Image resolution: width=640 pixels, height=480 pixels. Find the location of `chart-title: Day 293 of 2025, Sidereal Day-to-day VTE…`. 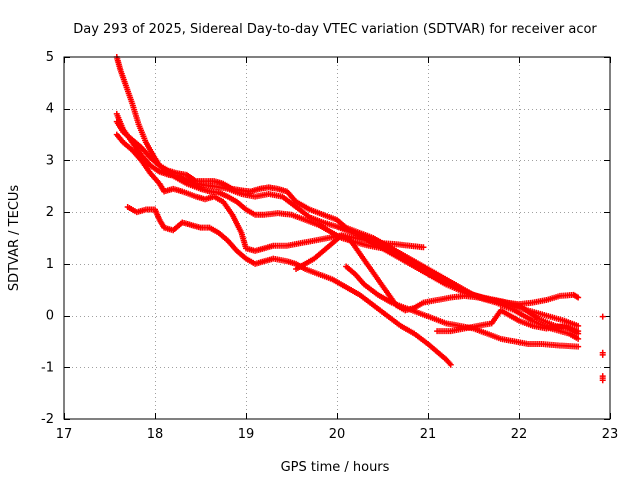

chart-title: Day 293 of 2025, Sidereal Day-to-day VTE… is located at coordinates (335, 29).